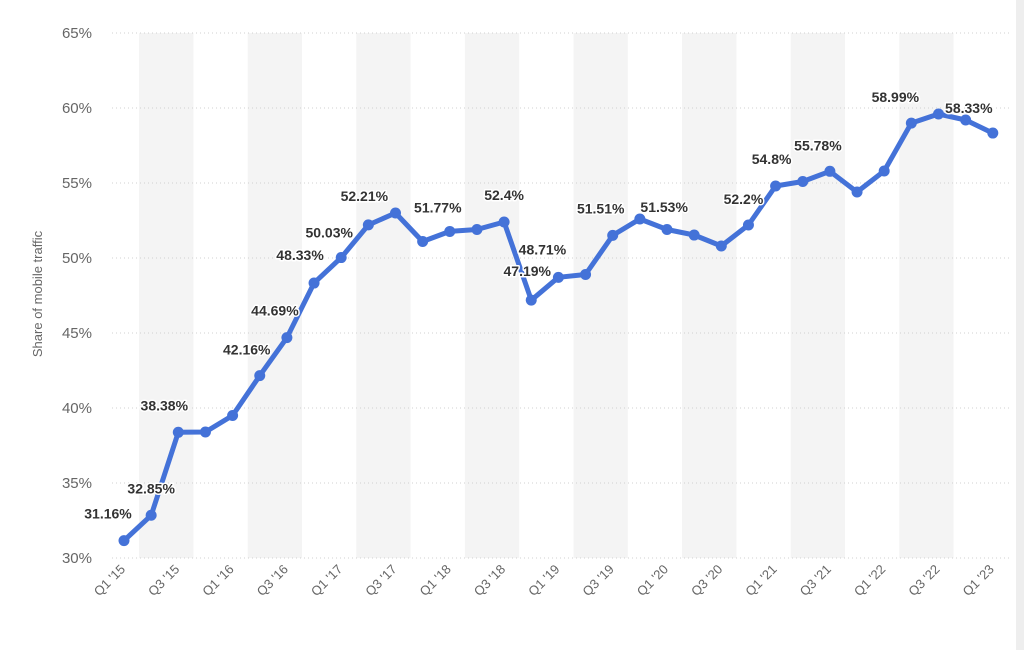 This screenshot has height=650, width=1024. I want to click on x-tick-label: Q3 '20, so click(706, 580).